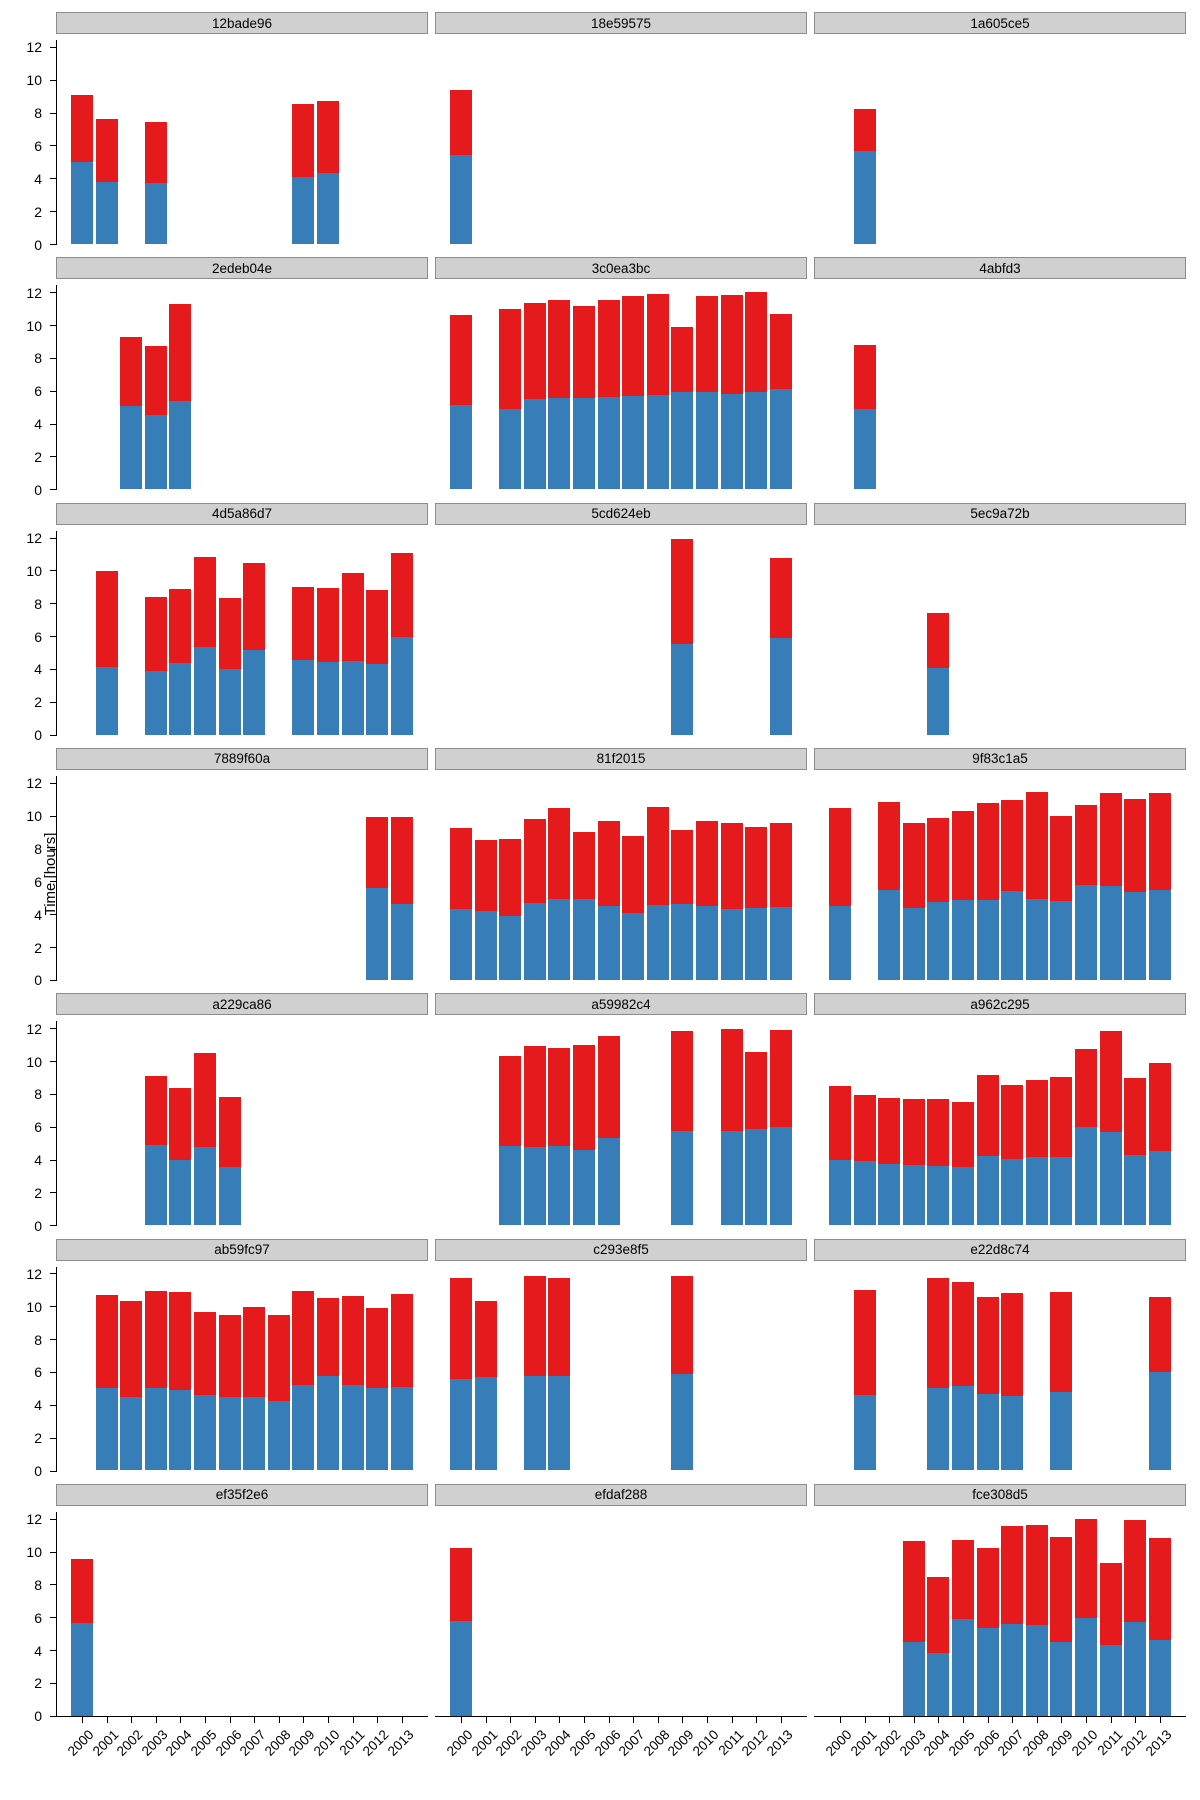  I want to click on stacked-bar-2005, so click(205, 1139).